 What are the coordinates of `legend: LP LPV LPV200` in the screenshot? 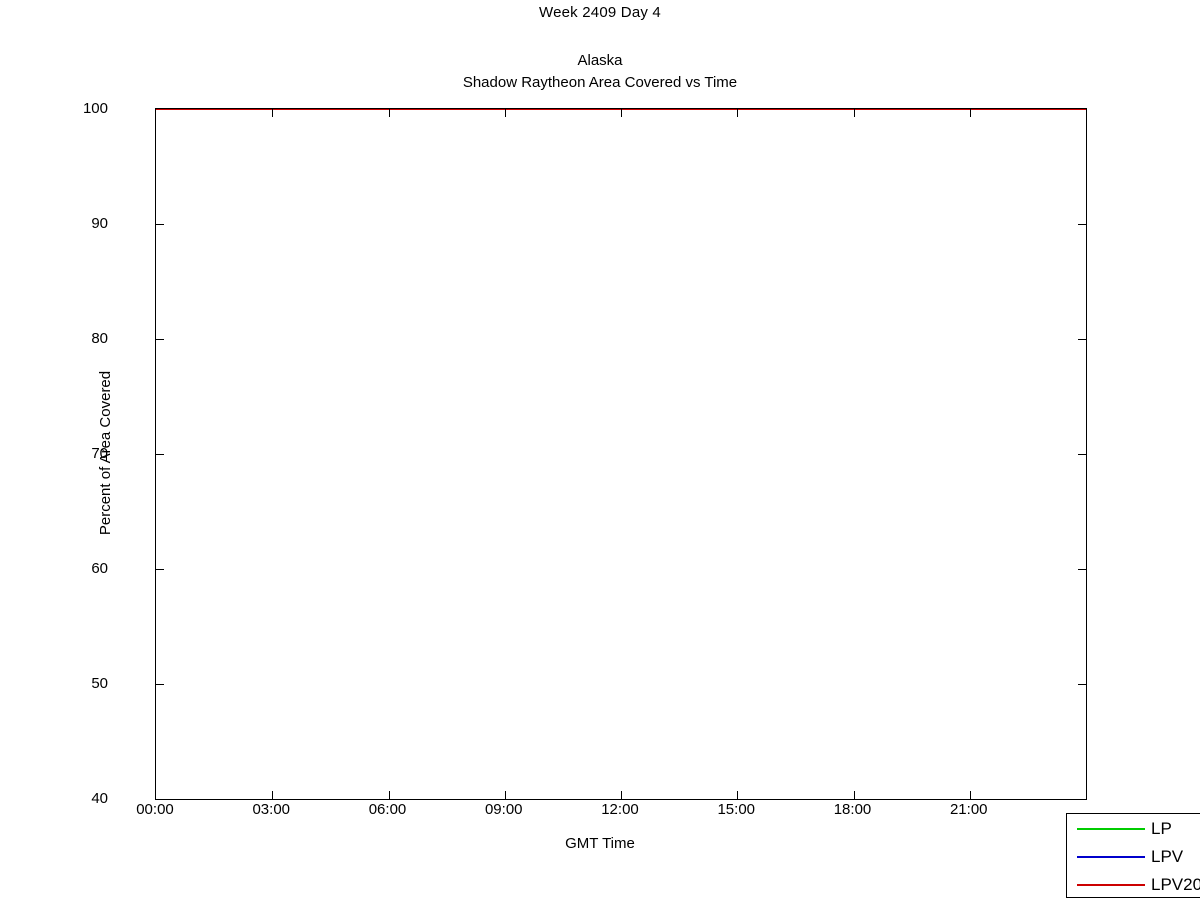 It's located at (1133, 855).